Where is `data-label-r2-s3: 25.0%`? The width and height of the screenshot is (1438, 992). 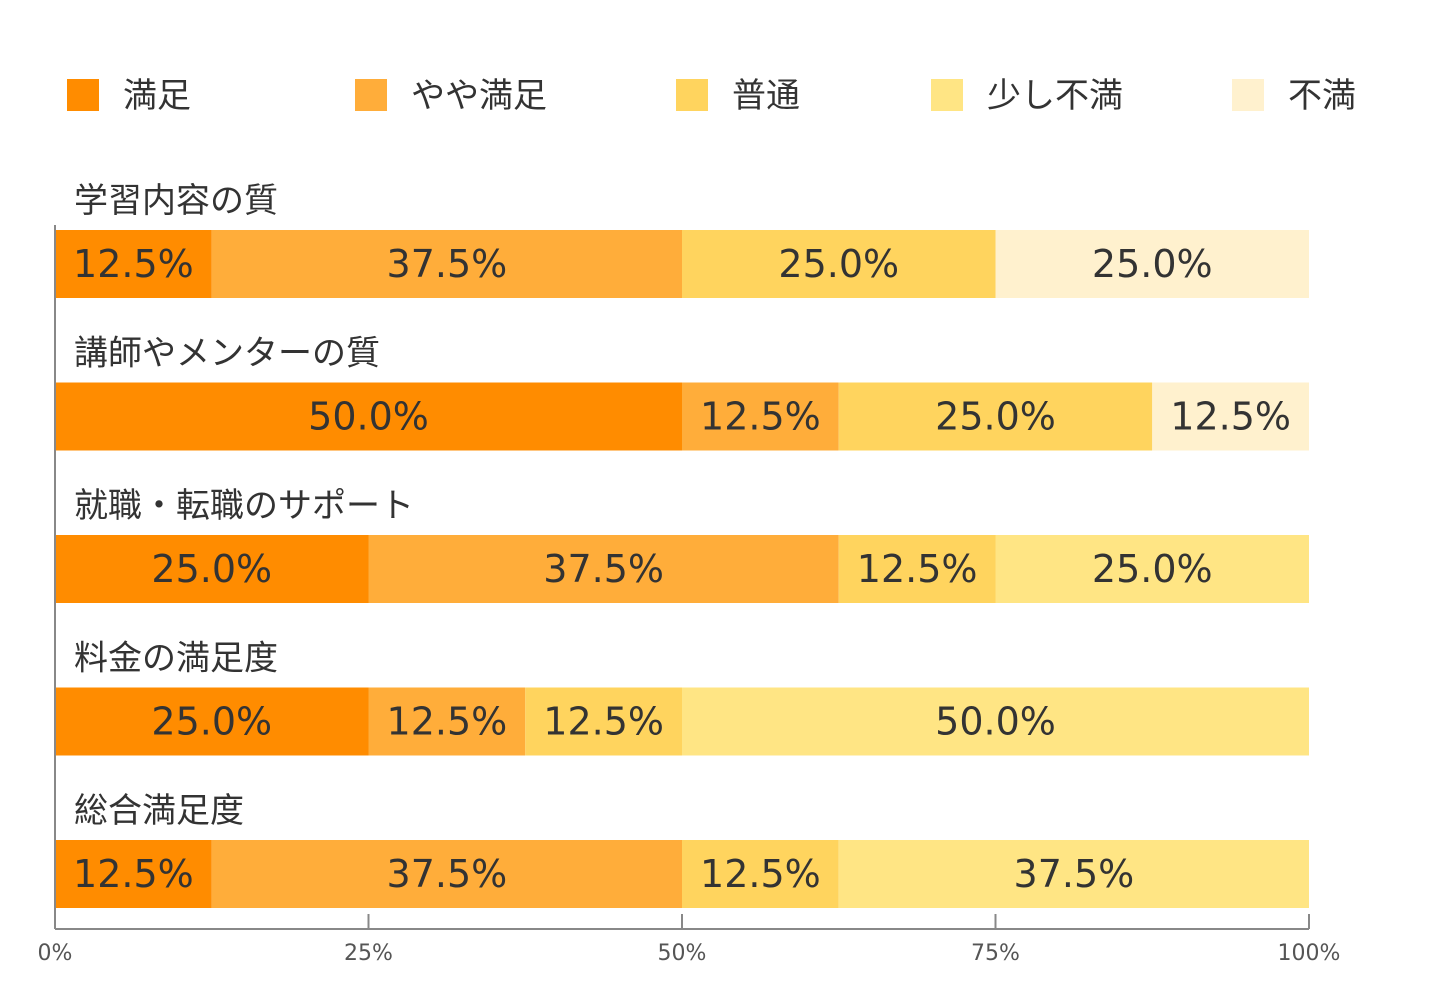
data-label-r2-s3: 25.0% is located at coordinates (995, 417).